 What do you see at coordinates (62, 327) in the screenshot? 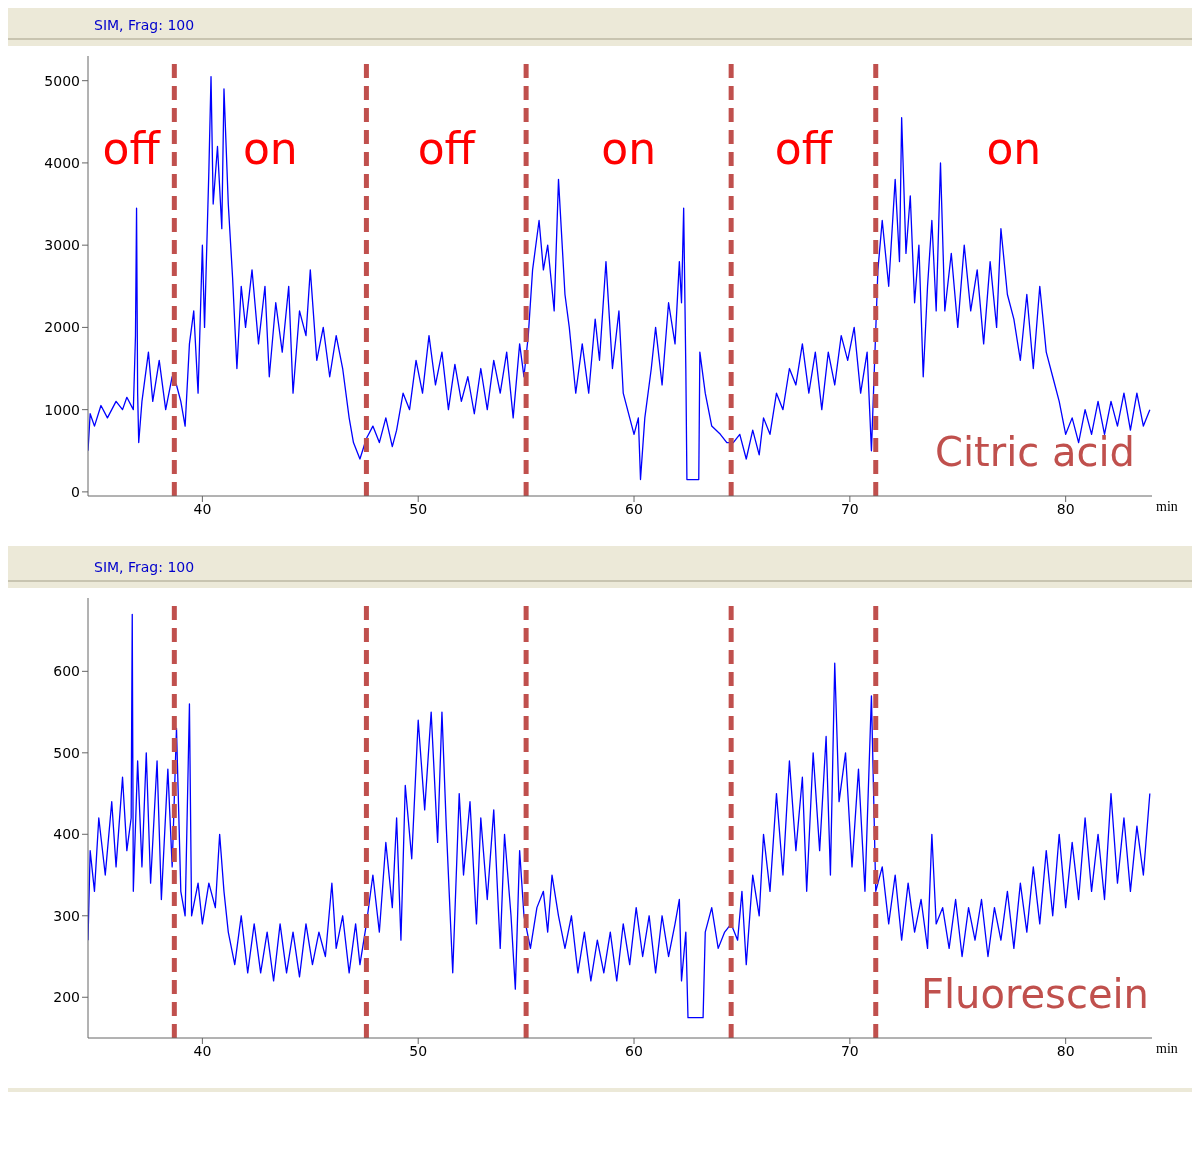
I see `y-tick-label: 2000` at bounding box center [62, 327].